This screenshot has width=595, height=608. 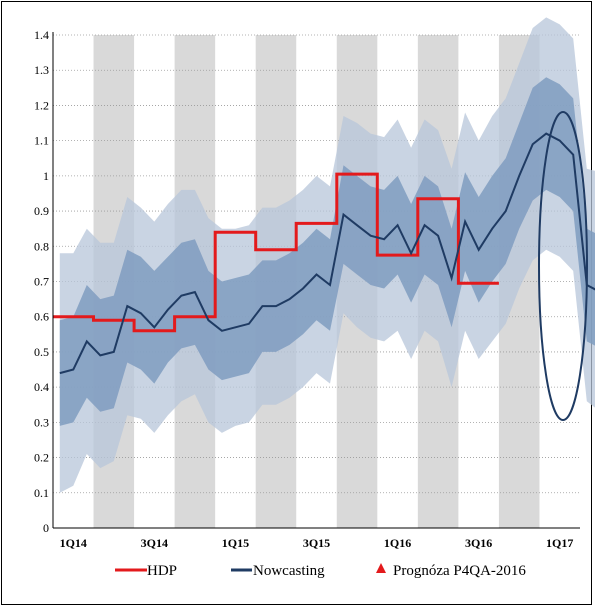 I want to click on legend: HDP Nowcasting Prognóza P4QA-2016, so click(x=320, y=571).